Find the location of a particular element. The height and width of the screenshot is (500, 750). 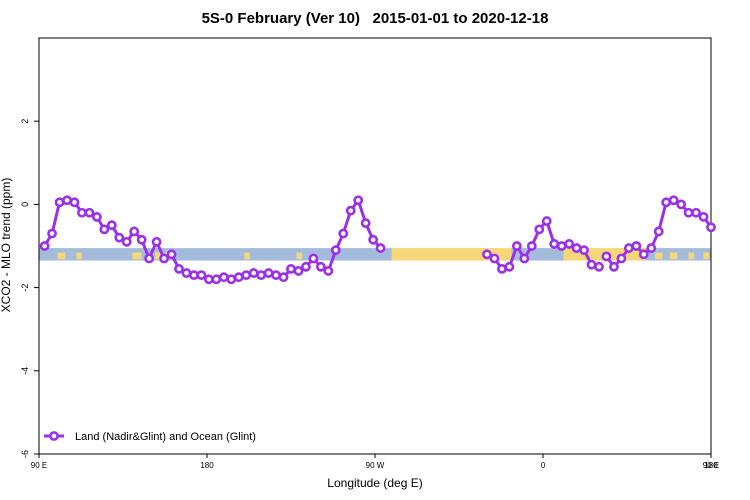

y-tick-label: 2 is located at coordinates (25, 121).